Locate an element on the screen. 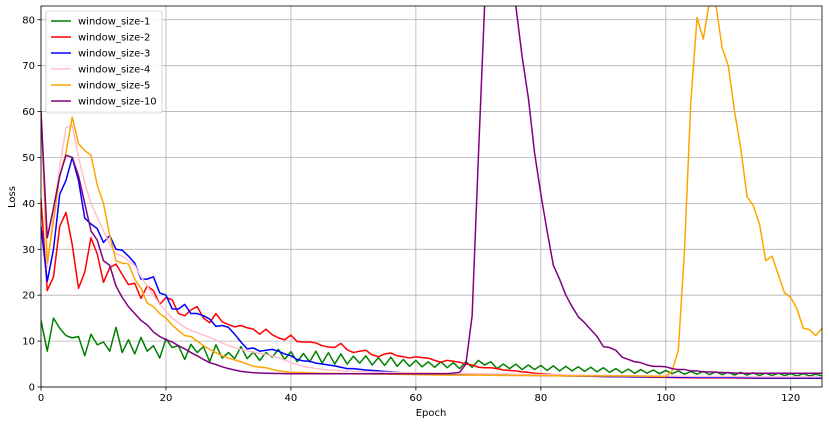 The image size is (829, 425). x-tick-label: 20 is located at coordinates (166, 398).